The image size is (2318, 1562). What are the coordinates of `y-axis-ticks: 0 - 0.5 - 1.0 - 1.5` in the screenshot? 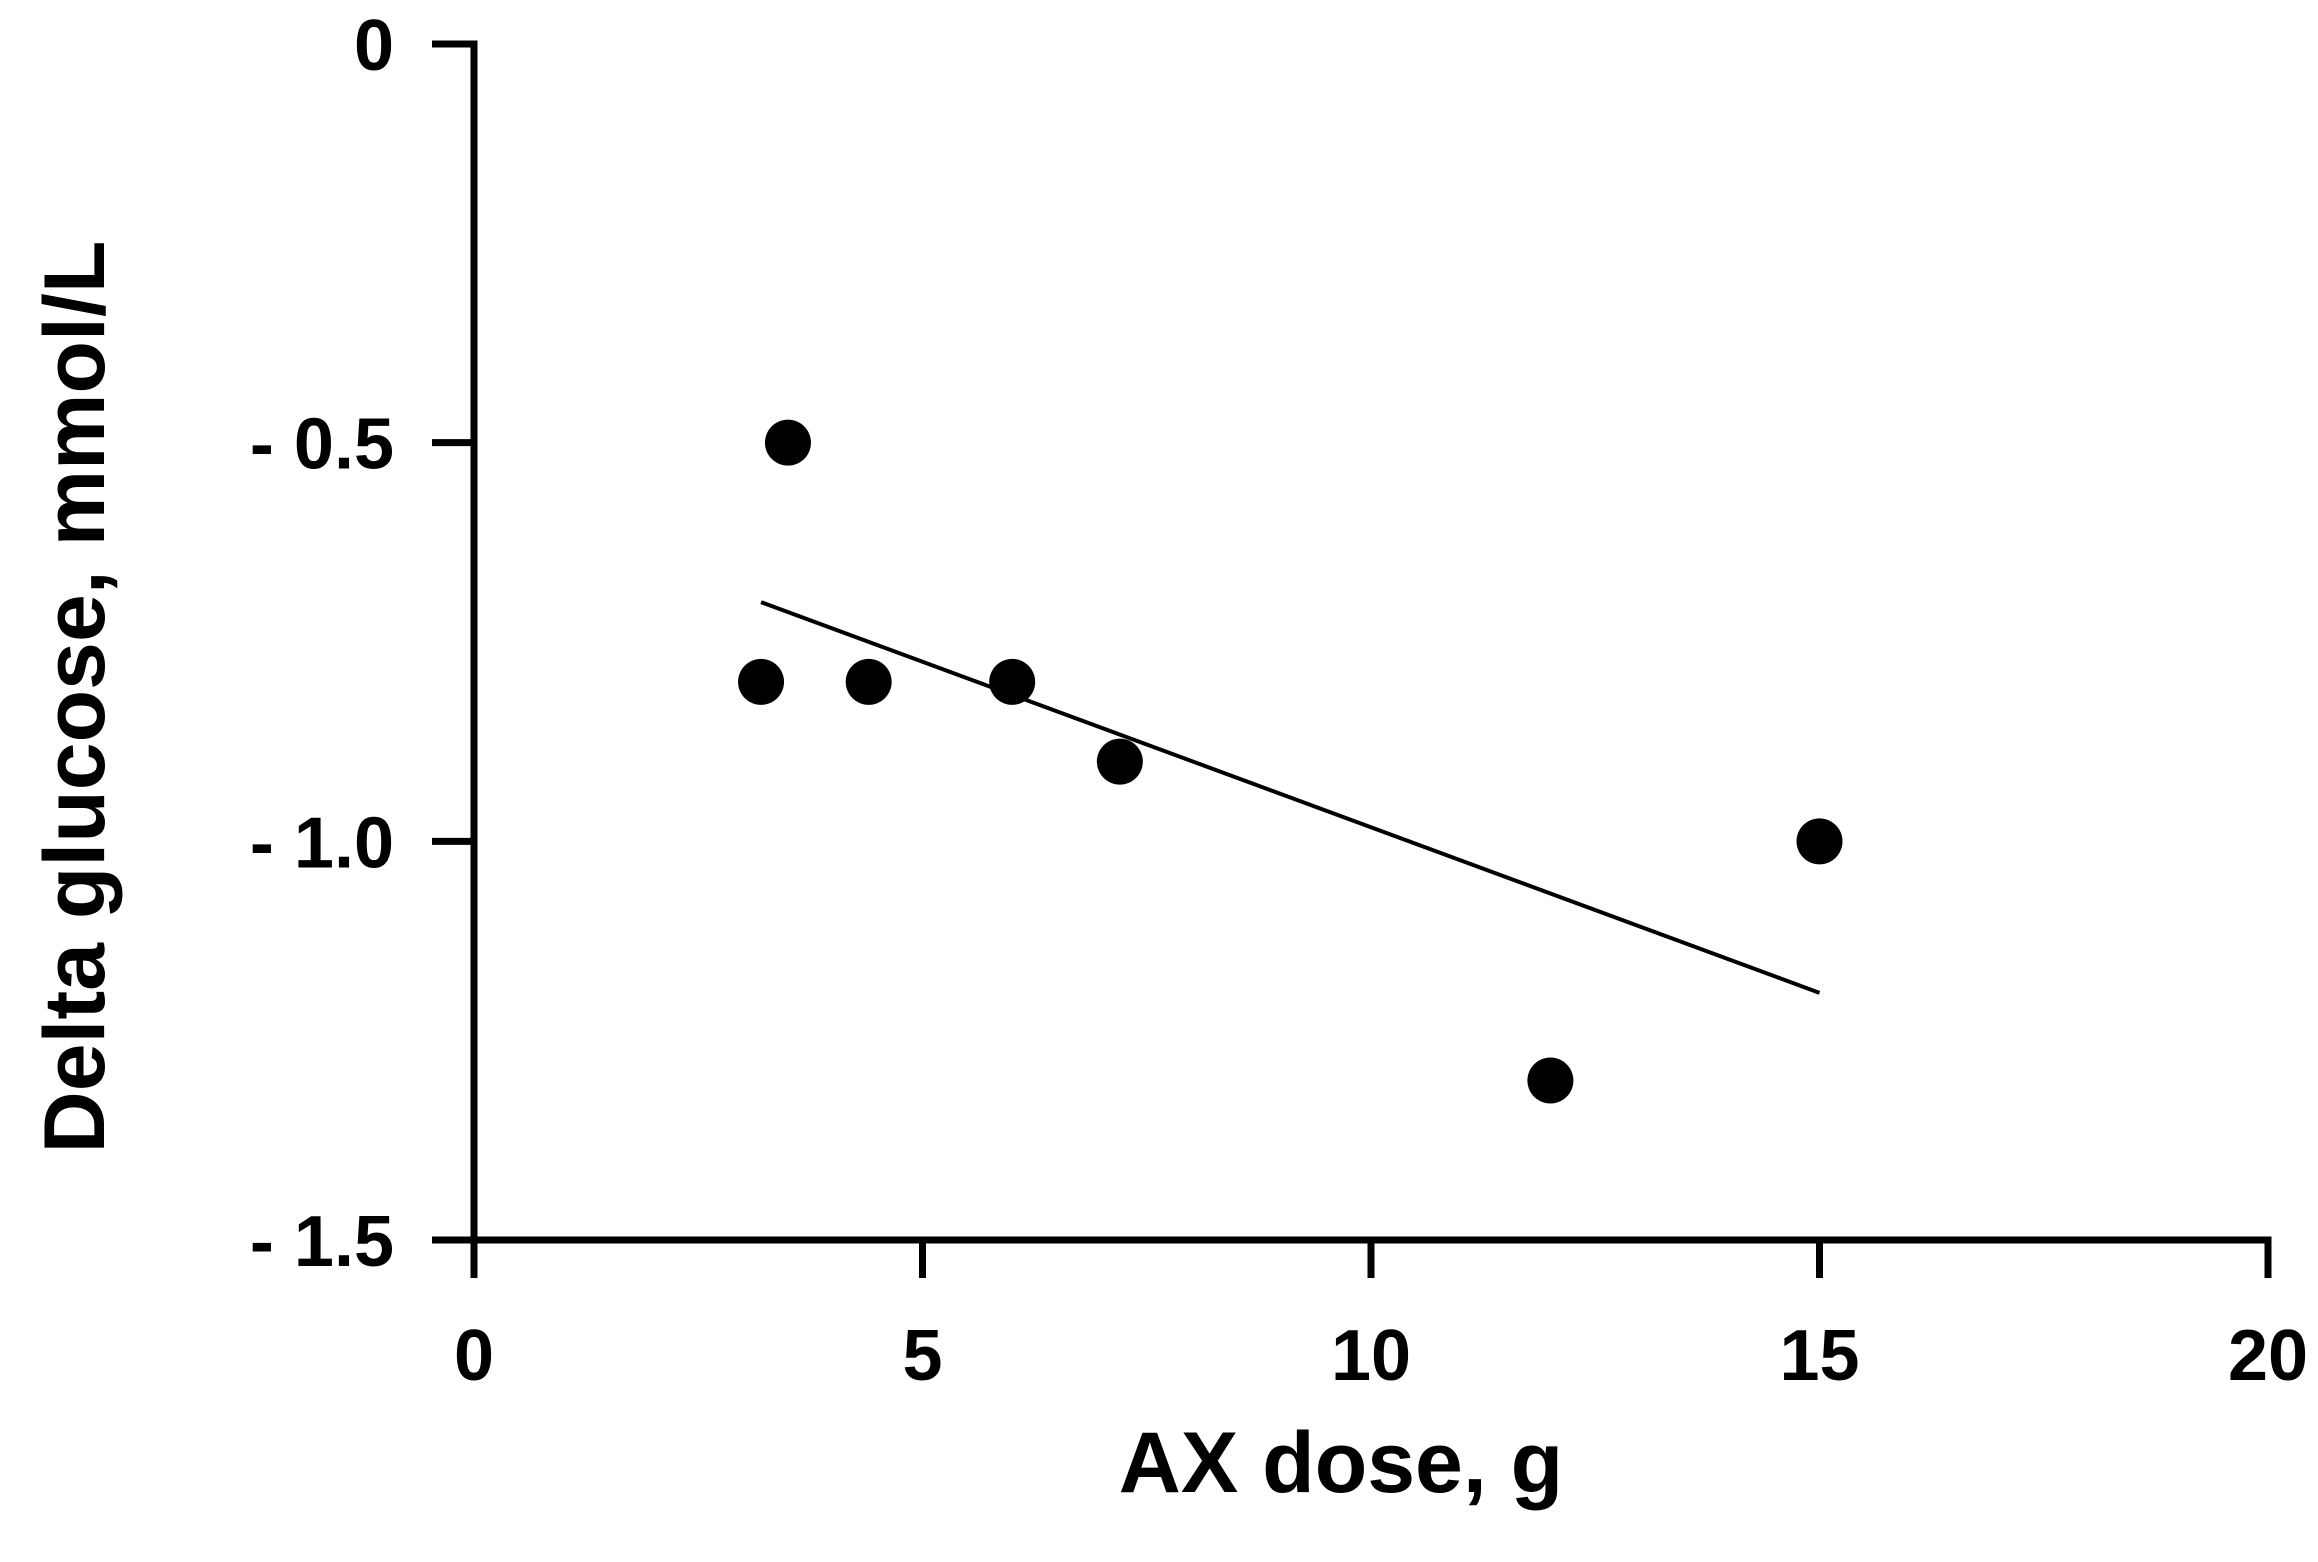 It's located at (362, 644).